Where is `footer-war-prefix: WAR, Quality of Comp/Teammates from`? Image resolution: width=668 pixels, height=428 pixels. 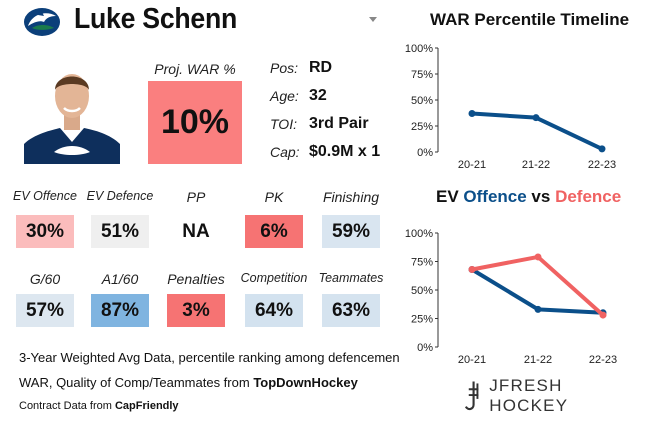
footer-war-prefix: WAR, Quality of Comp/Teammates from is located at coordinates (136, 382).